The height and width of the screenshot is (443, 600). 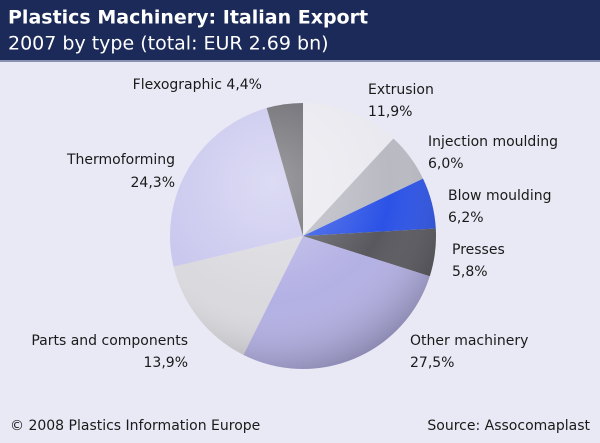 I want to click on value-label: 27,5%, so click(x=432, y=363).